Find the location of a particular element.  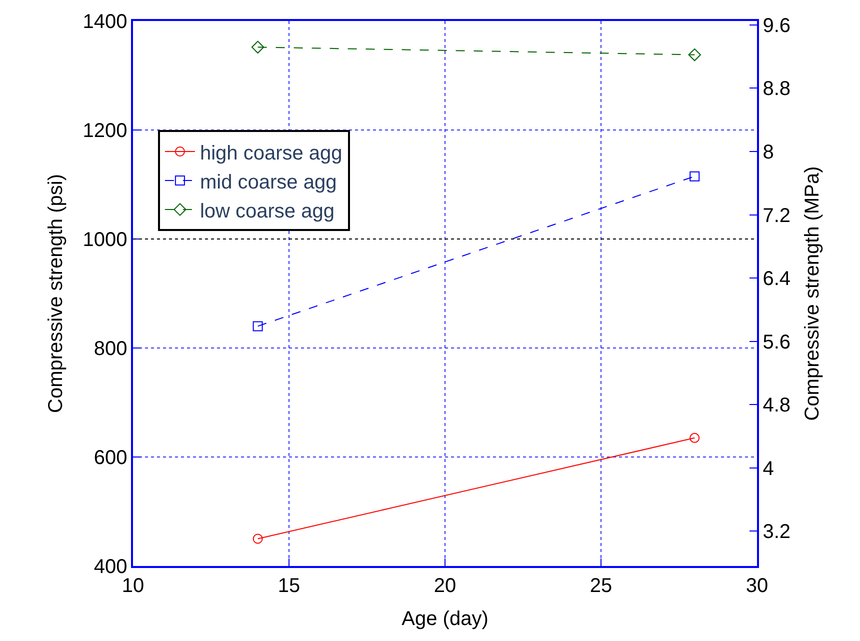

y-tick-label: 1400 is located at coordinates (105, 22).